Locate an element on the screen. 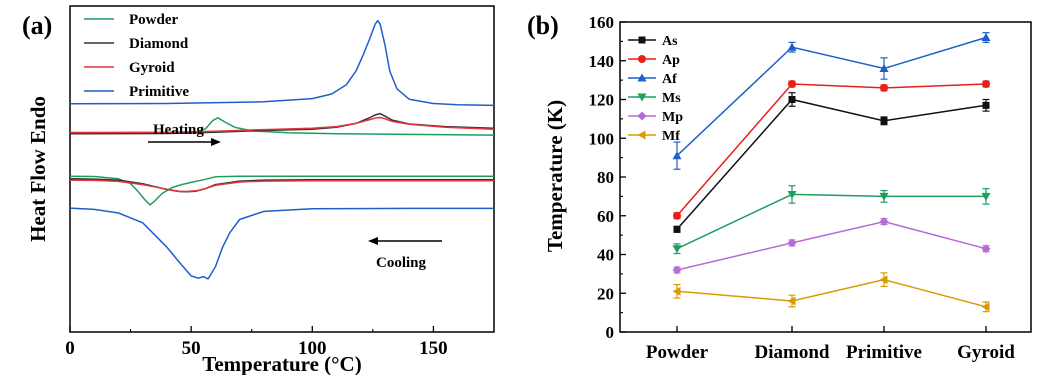  series-mf is located at coordinates (831, 292).